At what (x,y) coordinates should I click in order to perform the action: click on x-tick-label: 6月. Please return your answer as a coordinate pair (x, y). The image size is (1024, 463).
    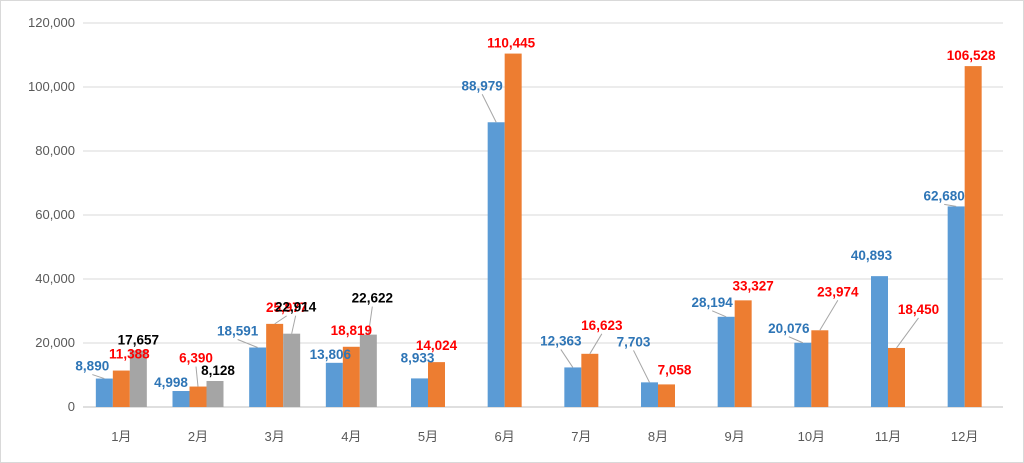
    Looking at the image, I should click on (505, 436).